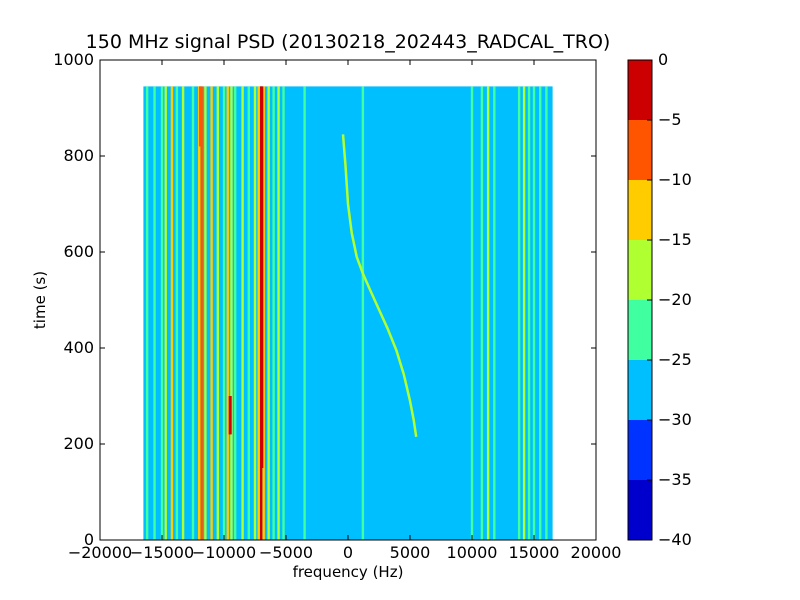  I want to click on x-tick-label: 0, so click(348, 552).